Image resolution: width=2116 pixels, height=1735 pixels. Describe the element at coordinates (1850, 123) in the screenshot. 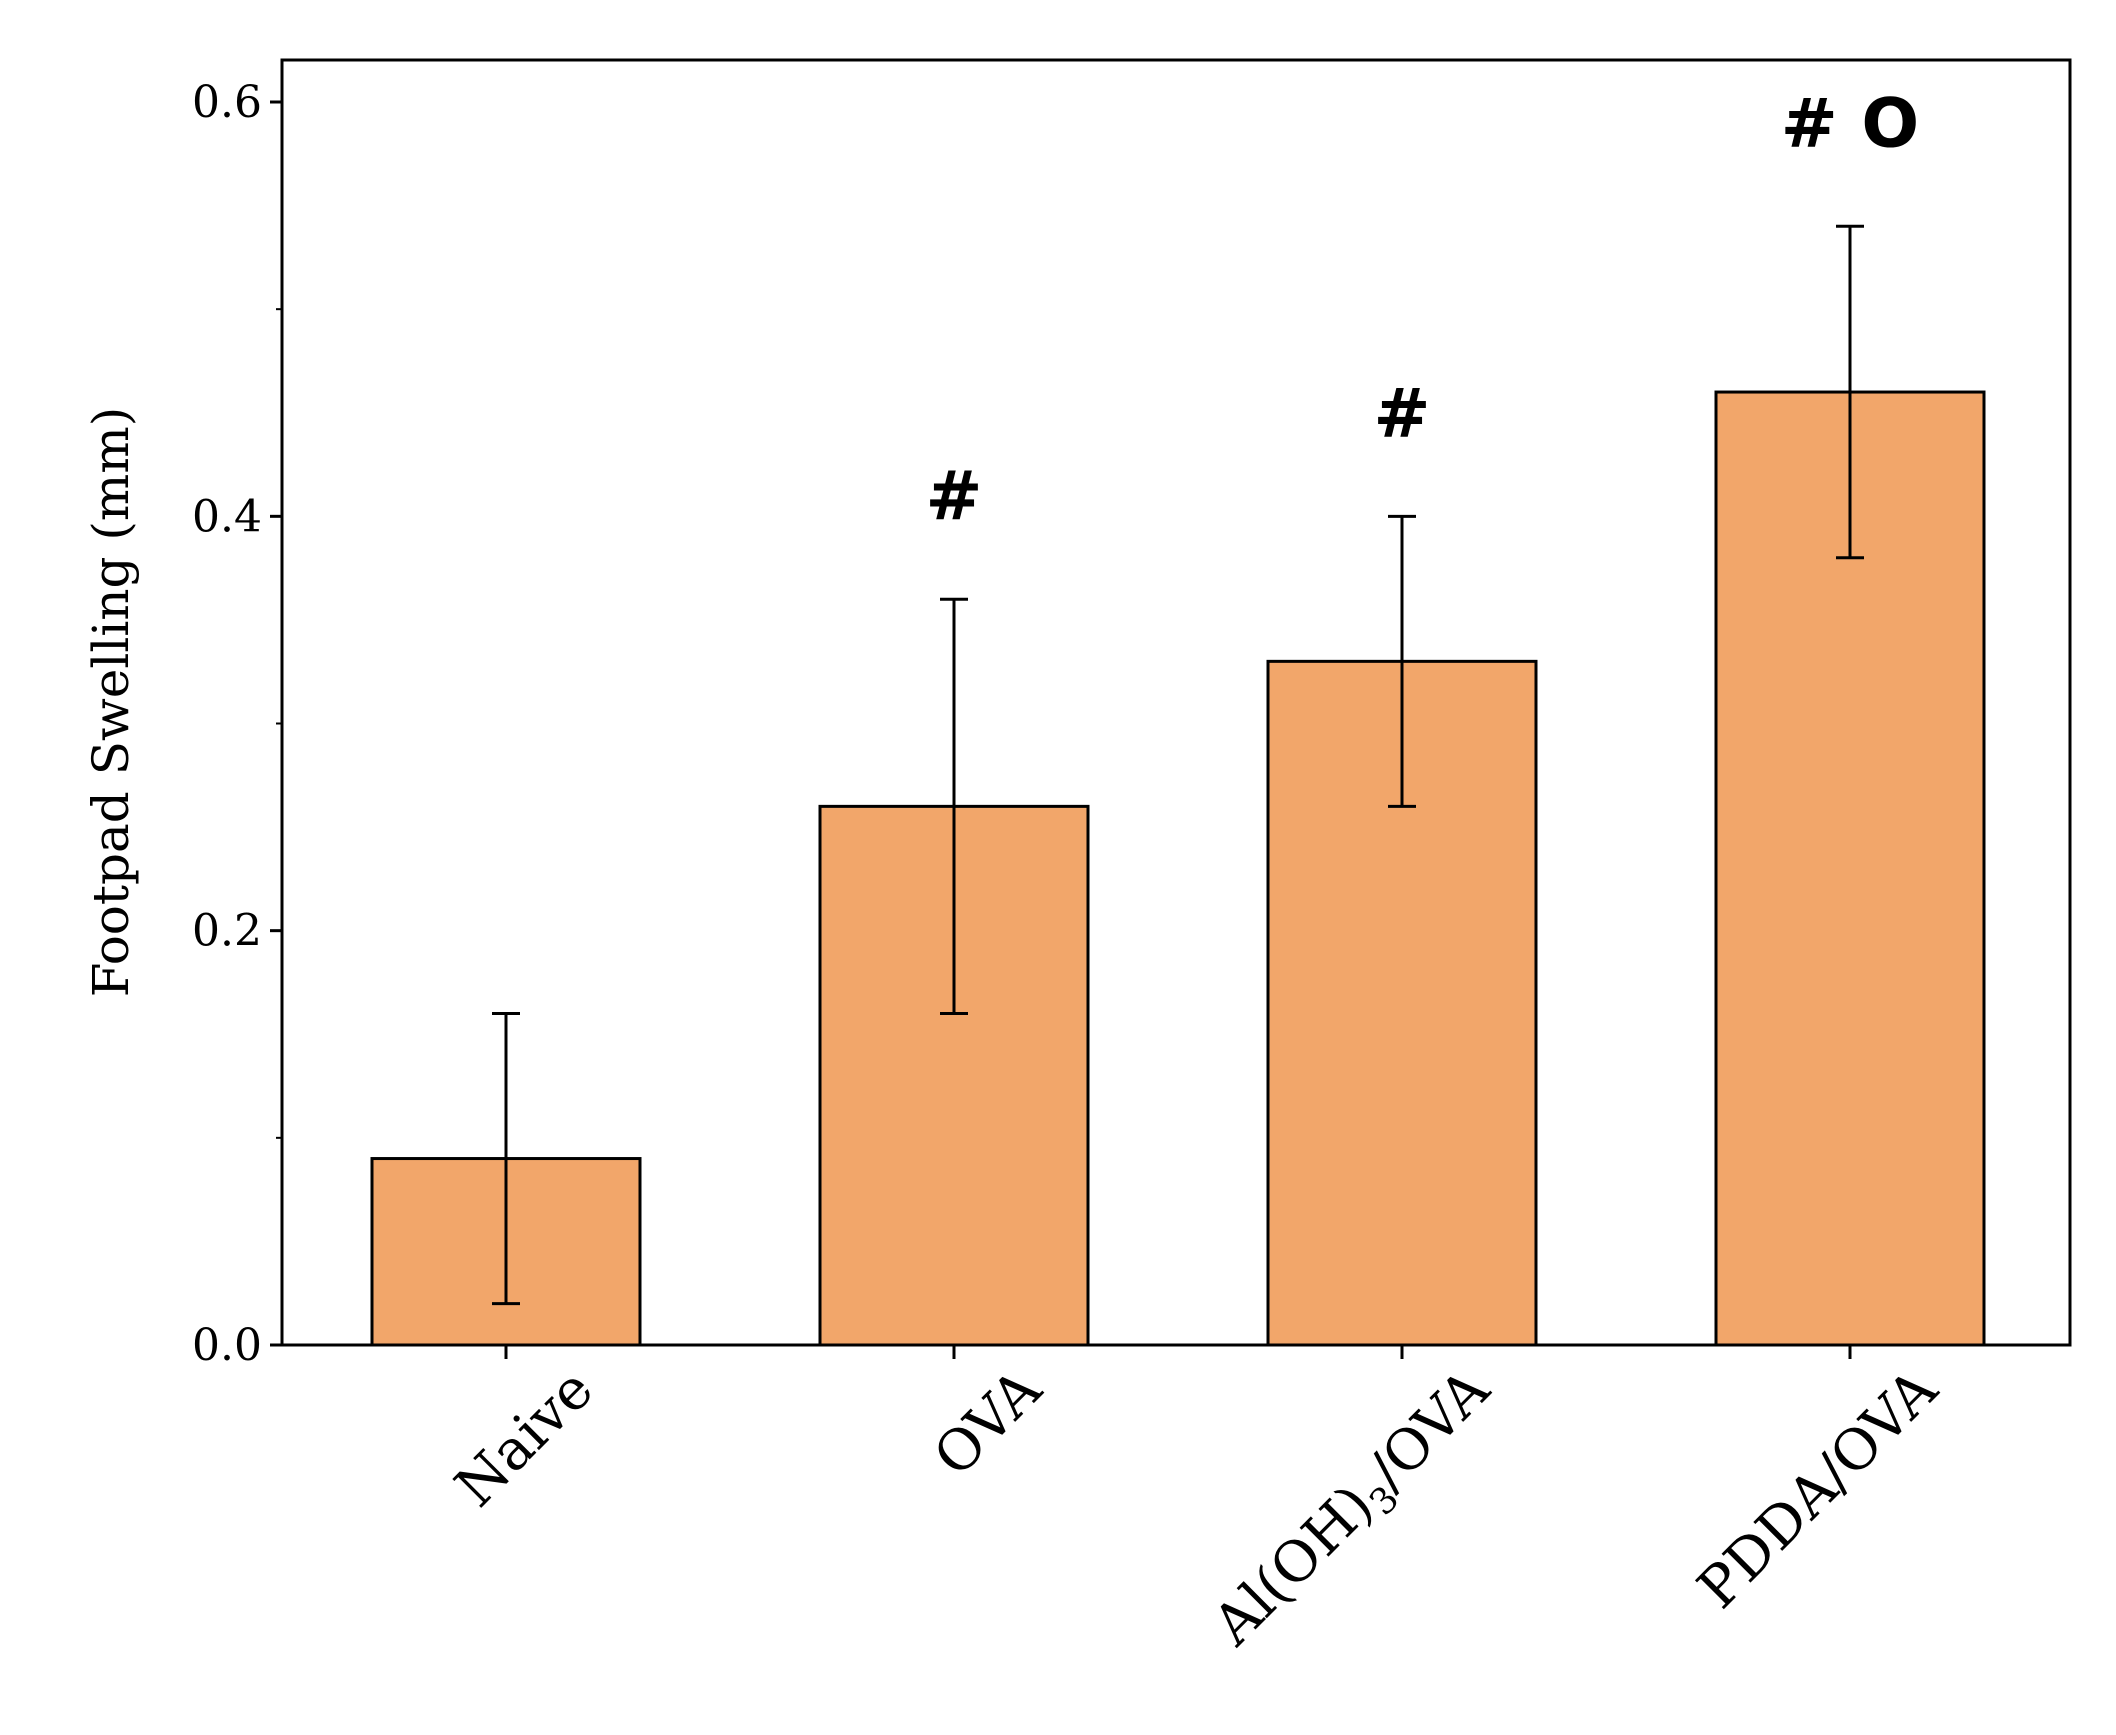

I see `significance-annotation: # O` at that location.